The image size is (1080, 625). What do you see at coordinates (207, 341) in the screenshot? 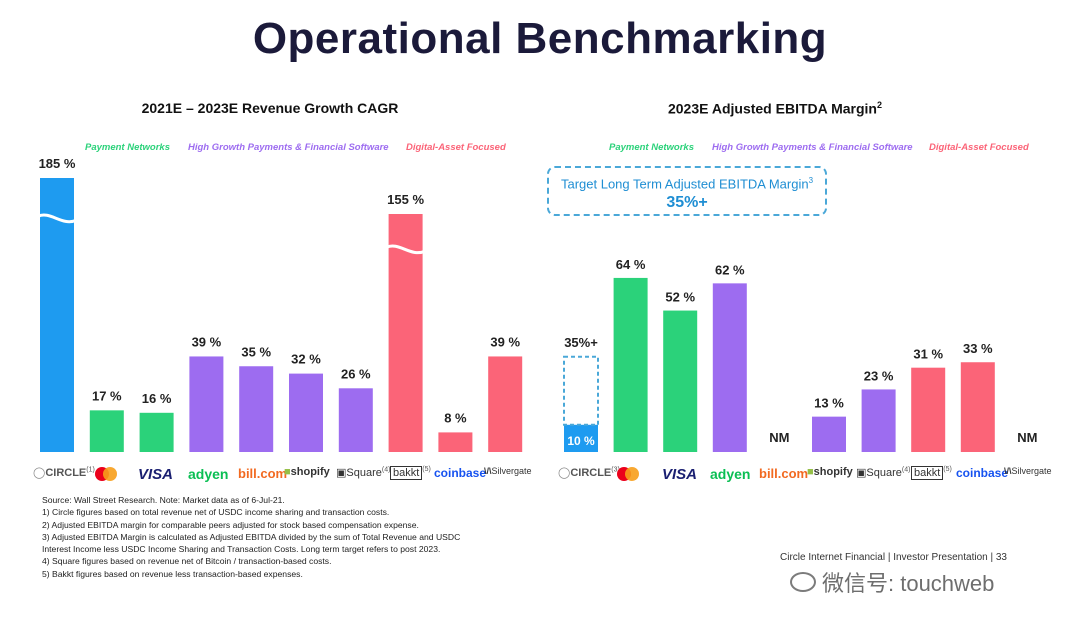
I see `left-bar-label-3: 39 %` at bounding box center [207, 341].